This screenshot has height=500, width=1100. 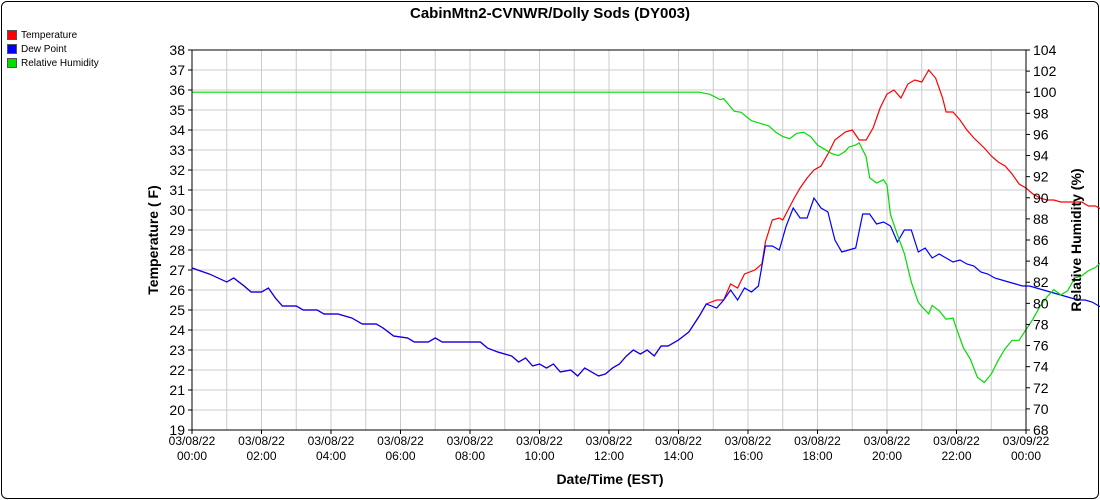 I want to click on y-left-tick-label: 25, so click(x=177, y=310).